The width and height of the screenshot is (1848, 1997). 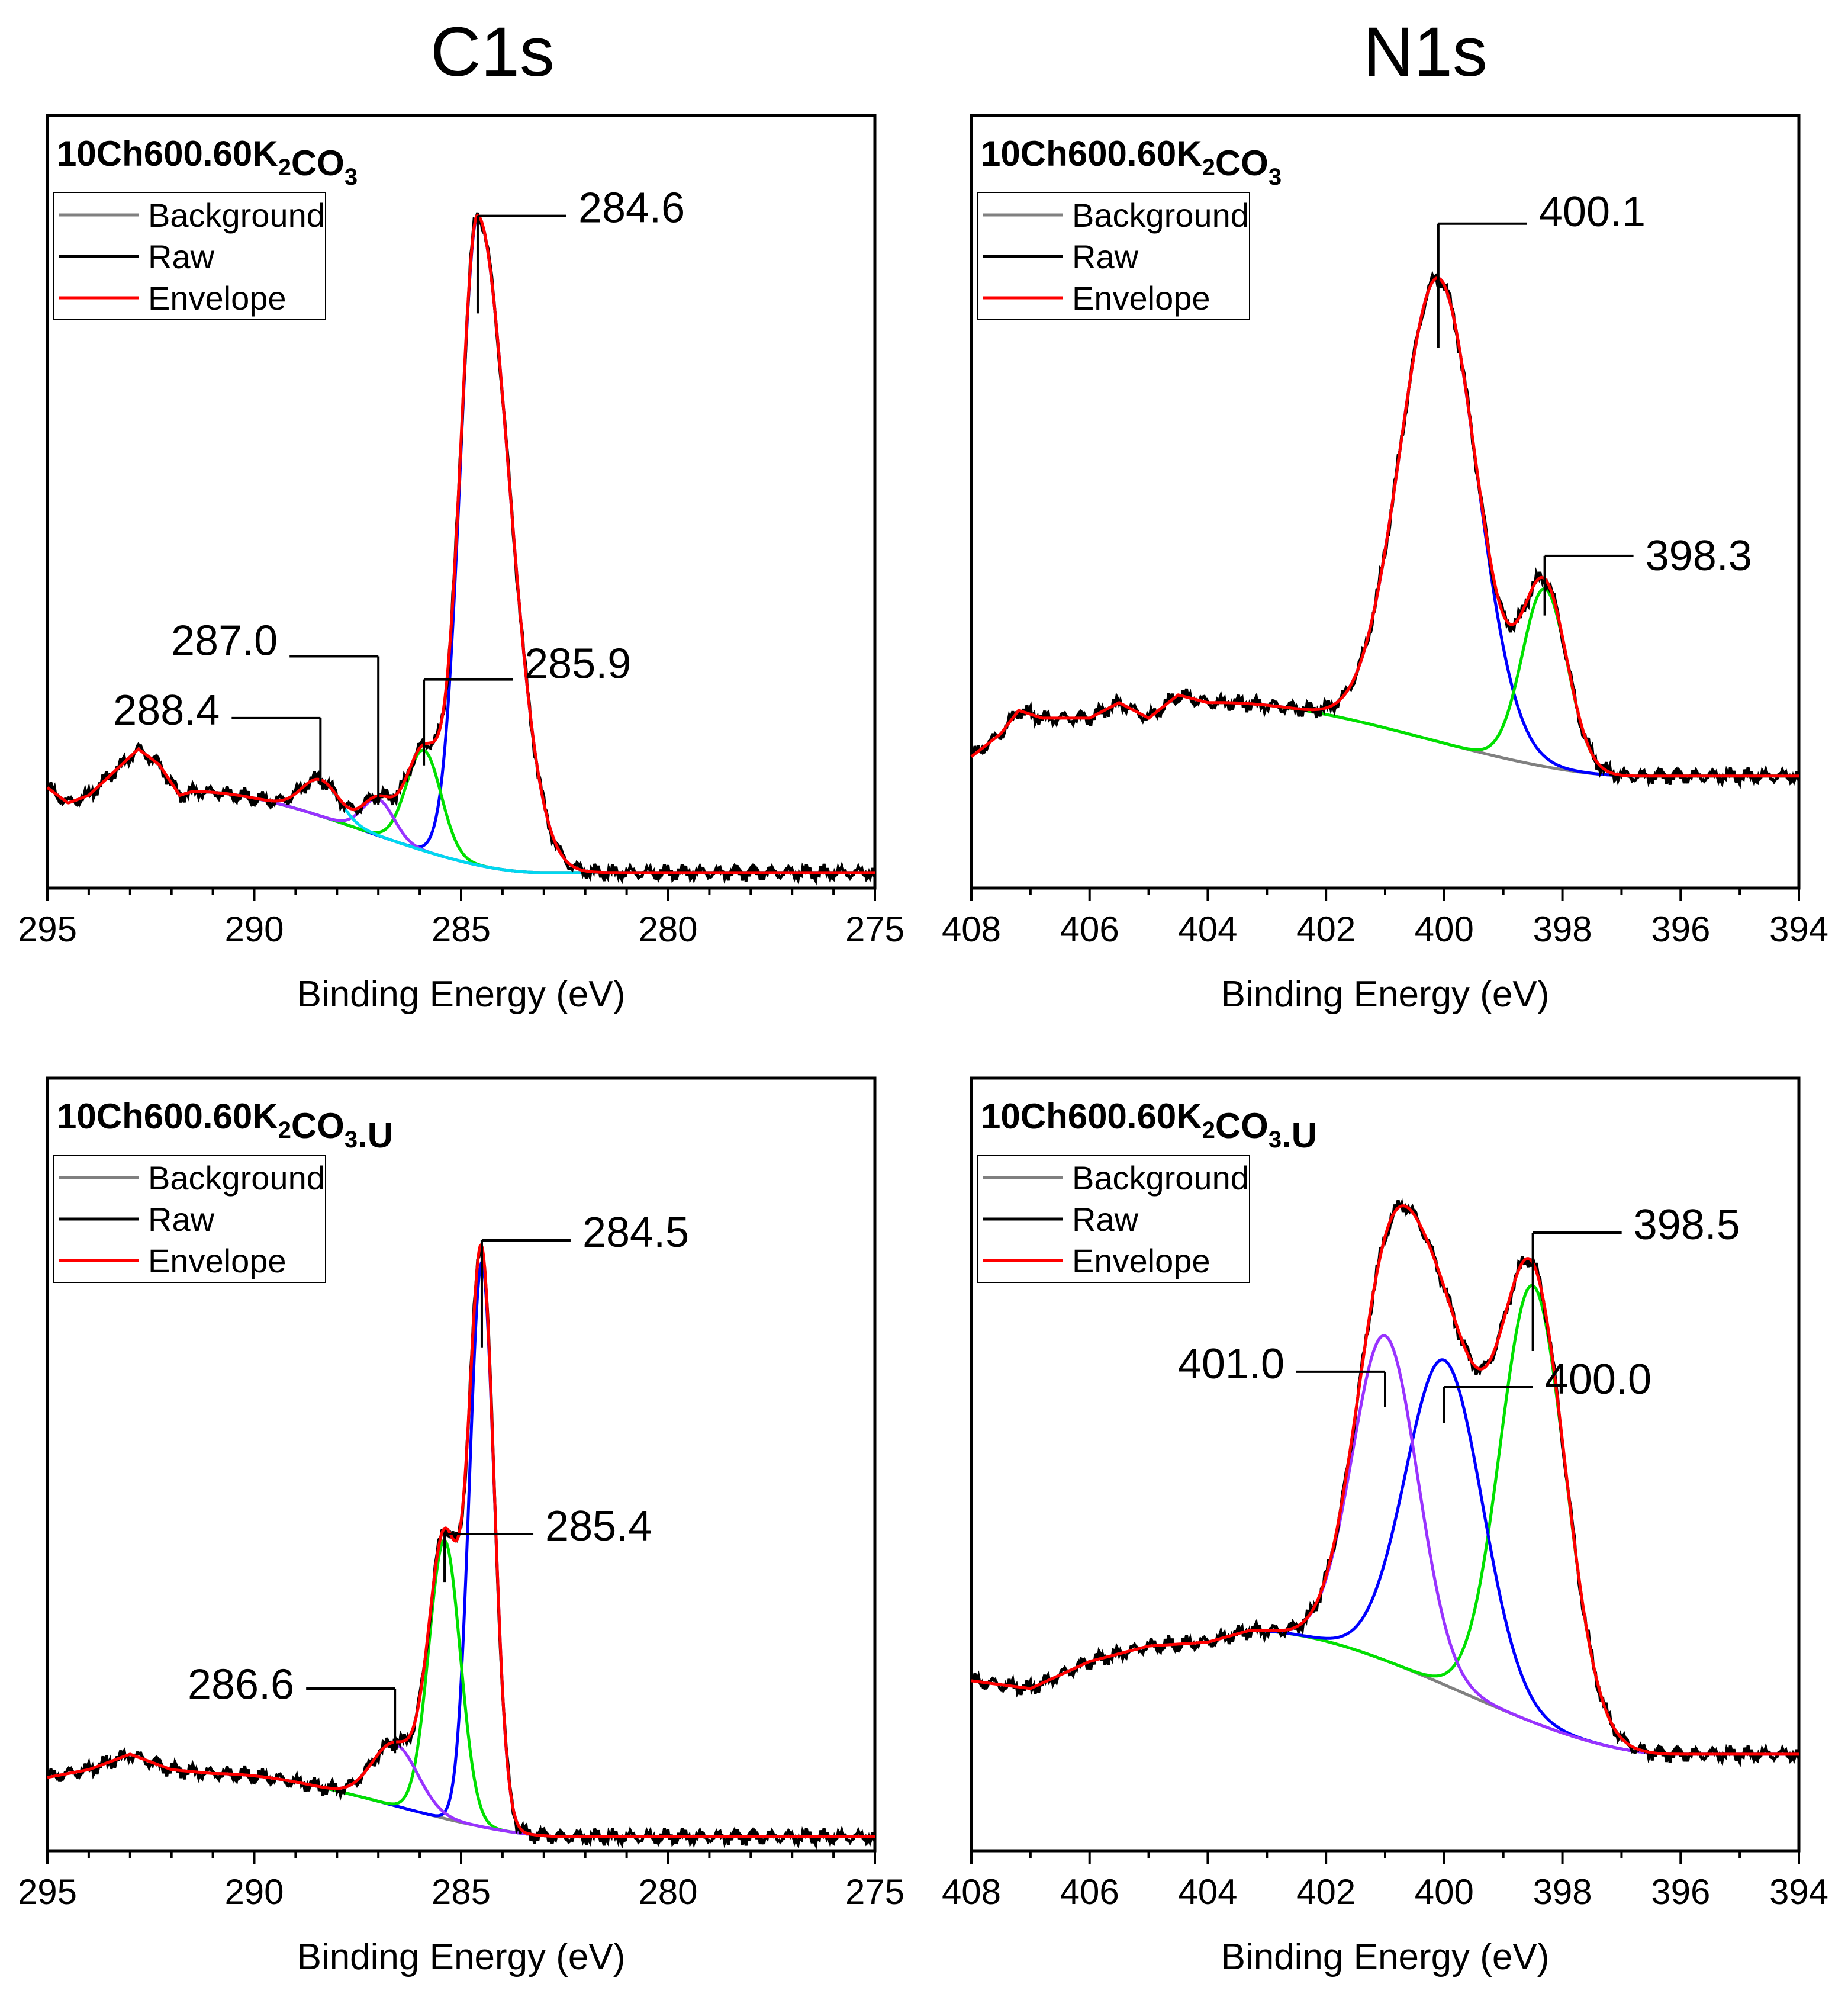 What do you see at coordinates (167, 711) in the screenshot?
I see `peak-label: 288.4` at bounding box center [167, 711].